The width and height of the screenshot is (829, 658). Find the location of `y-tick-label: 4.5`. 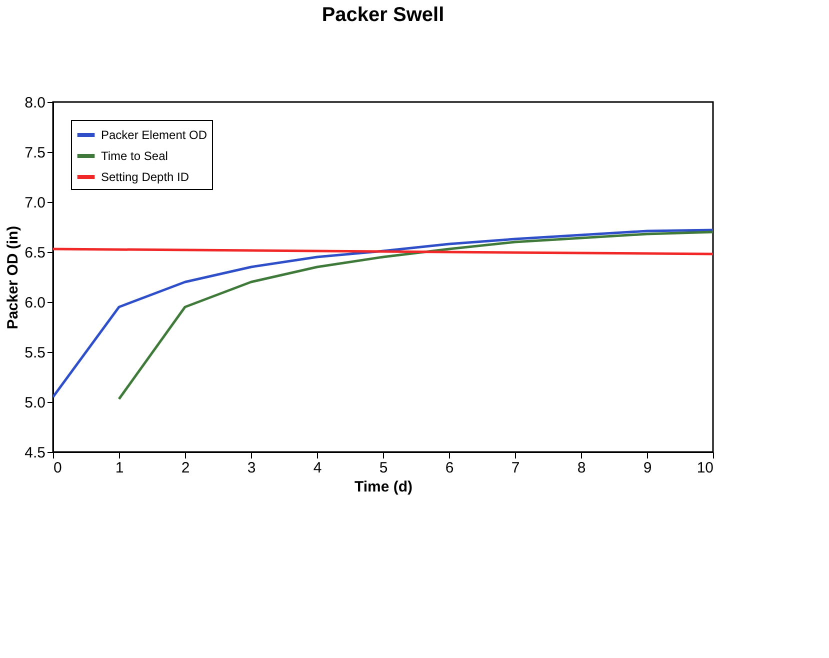

y-tick-label: 4.5 is located at coordinates (35, 453).